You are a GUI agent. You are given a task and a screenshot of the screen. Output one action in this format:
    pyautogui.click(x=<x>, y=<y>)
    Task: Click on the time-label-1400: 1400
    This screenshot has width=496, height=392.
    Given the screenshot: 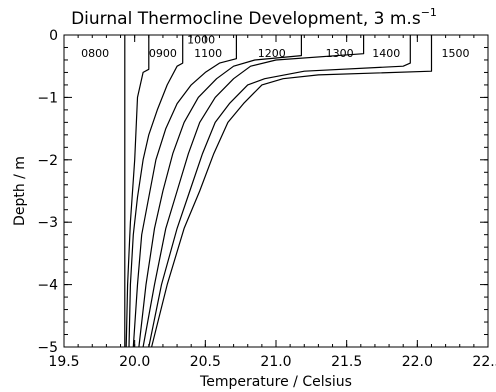 What is the action you would take?
    pyautogui.click(x=386, y=53)
    